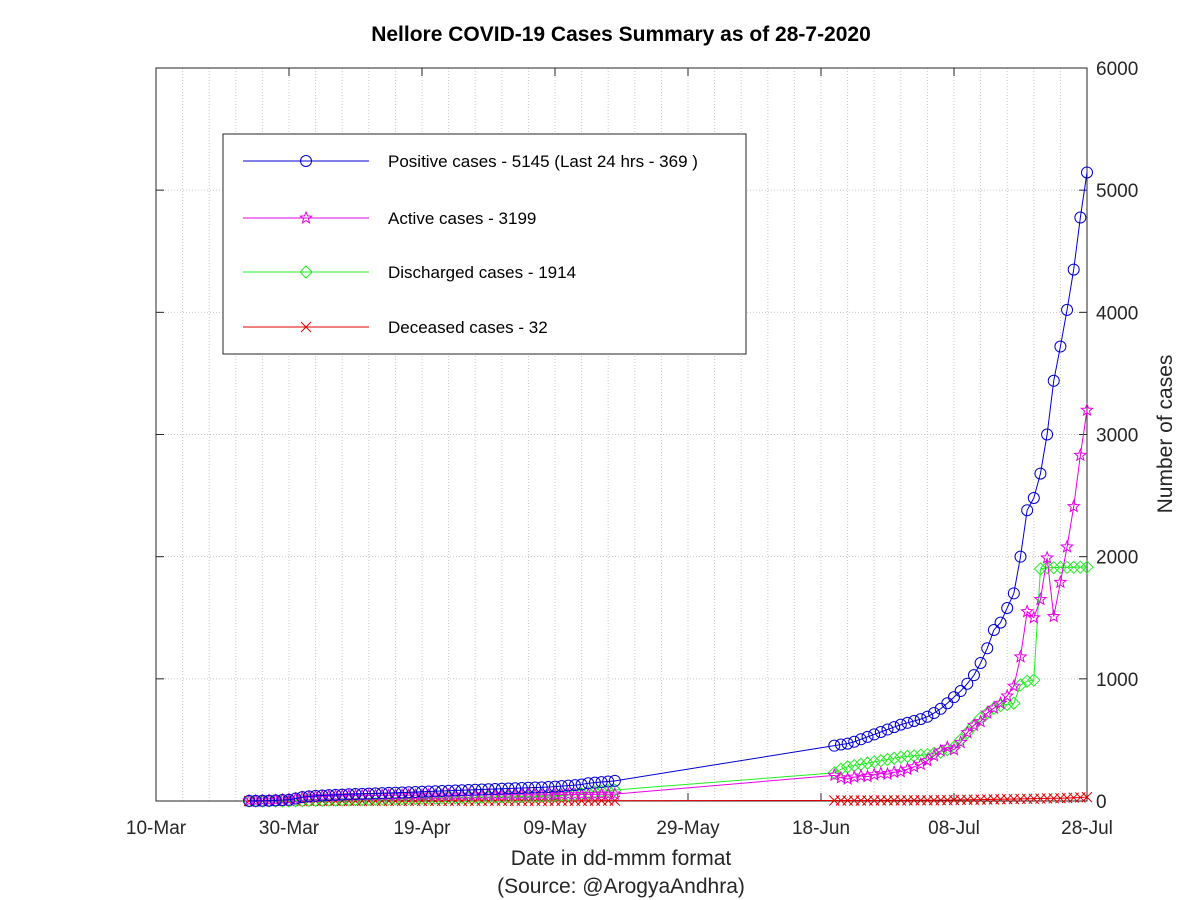 The width and height of the screenshot is (1200, 900). I want to click on legend-entry: Discharged cases - 1914, so click(409, 272).